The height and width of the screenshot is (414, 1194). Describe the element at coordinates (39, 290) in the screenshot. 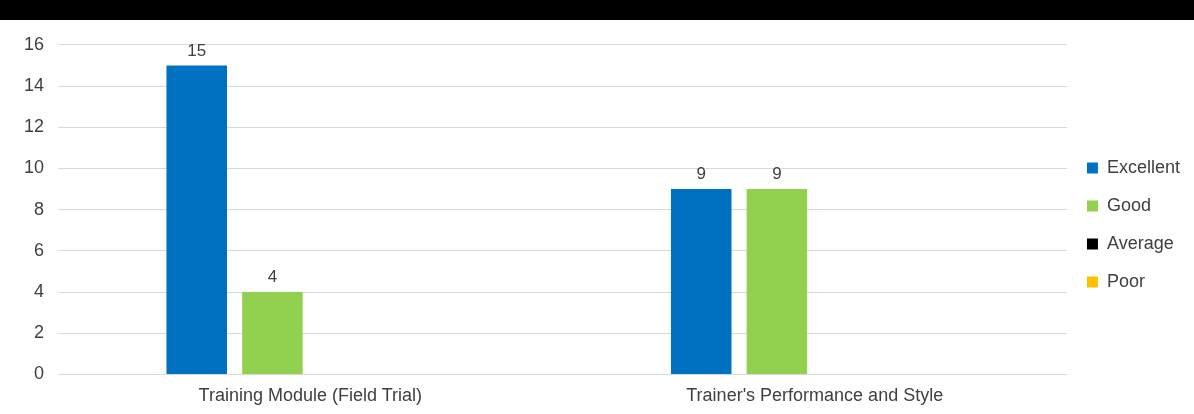

I see `y-tick-label: 4` at that location.